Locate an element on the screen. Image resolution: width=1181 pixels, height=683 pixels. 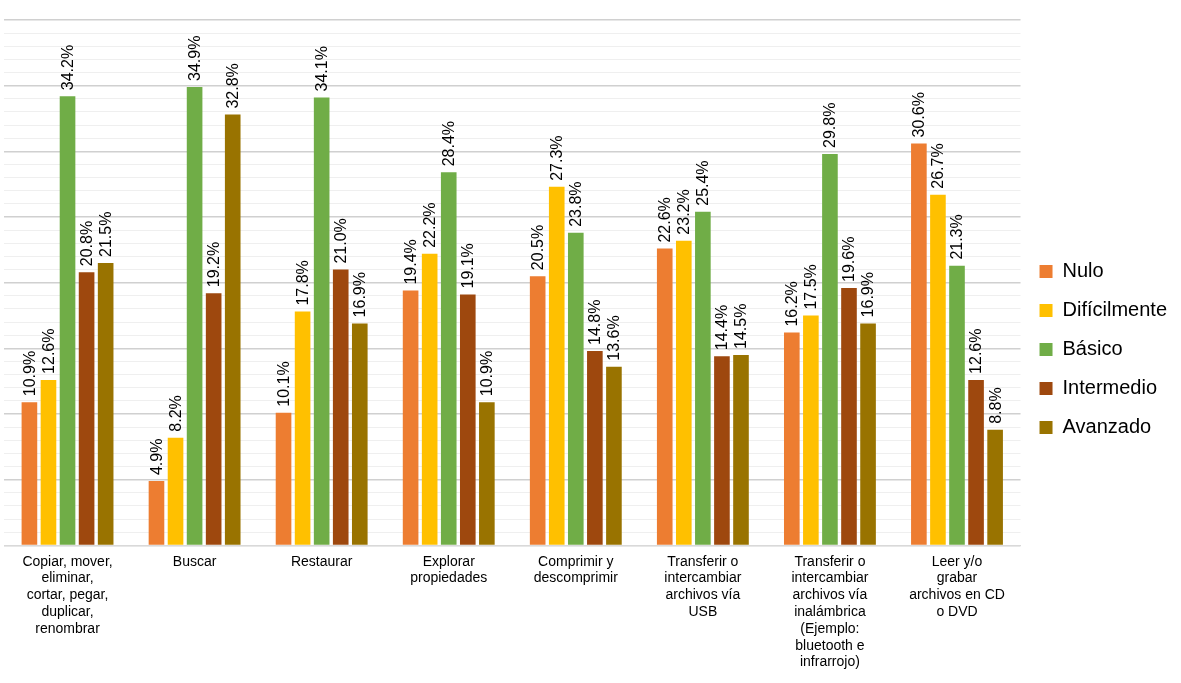
data-label: 20.5% is located at coordinates (538, 247).